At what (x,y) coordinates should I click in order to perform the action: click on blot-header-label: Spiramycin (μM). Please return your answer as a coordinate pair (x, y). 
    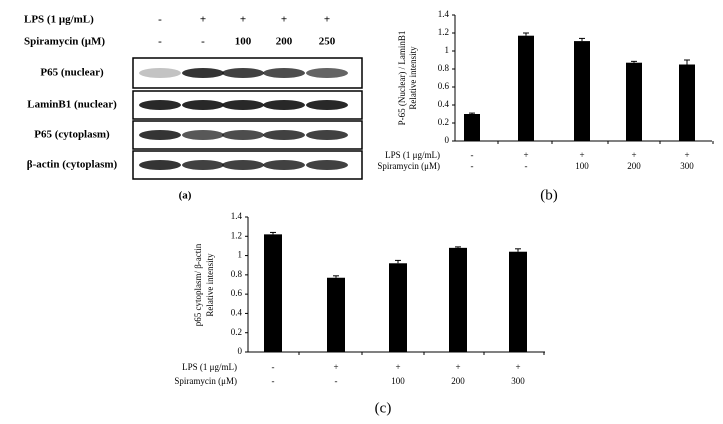
    Looking at the image, I should click on (64, 42).